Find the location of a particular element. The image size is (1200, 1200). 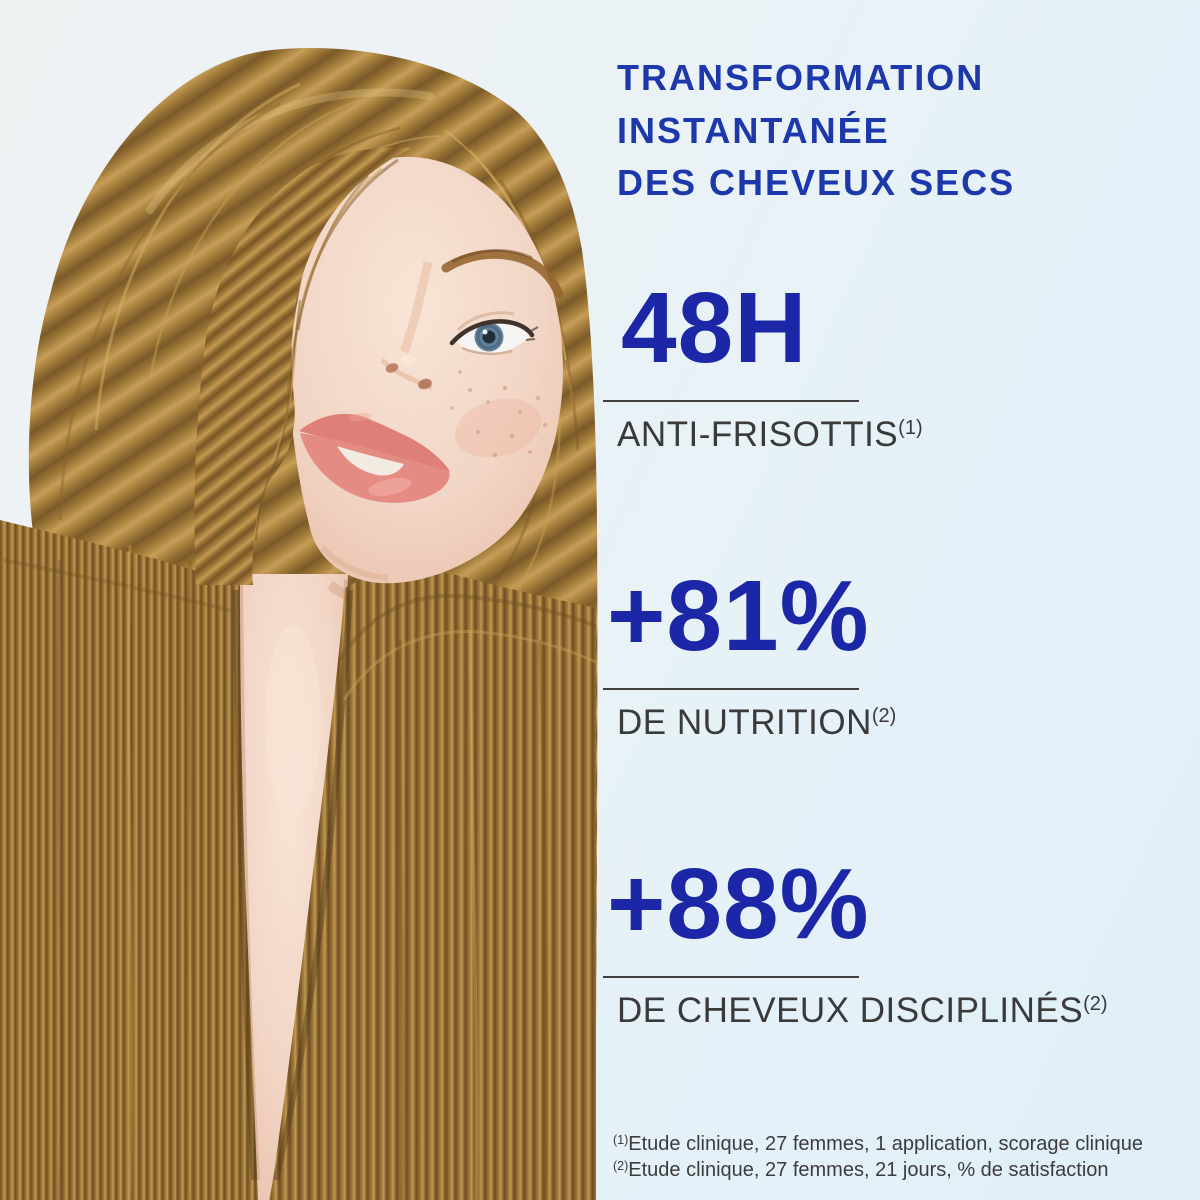

stat-label-text: DE NUTRITION is located at coordinates (744, 722).